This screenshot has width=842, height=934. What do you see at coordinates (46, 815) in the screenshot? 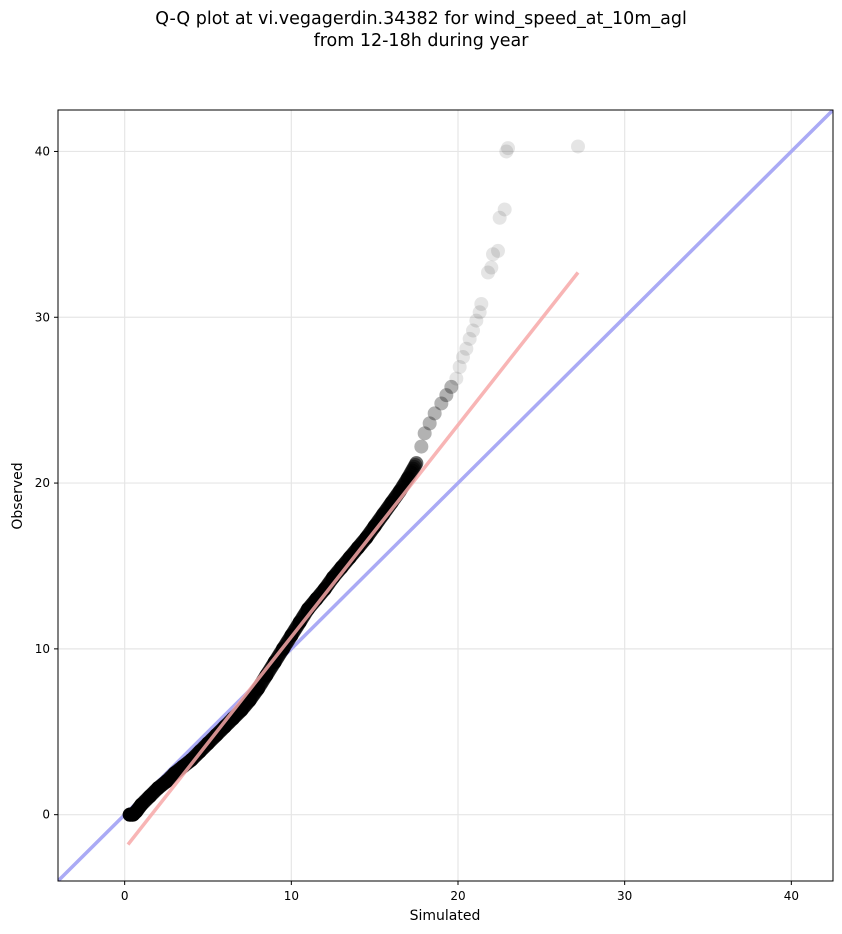
I see `y-tick-label: 0` at bounding box center [46, 815].